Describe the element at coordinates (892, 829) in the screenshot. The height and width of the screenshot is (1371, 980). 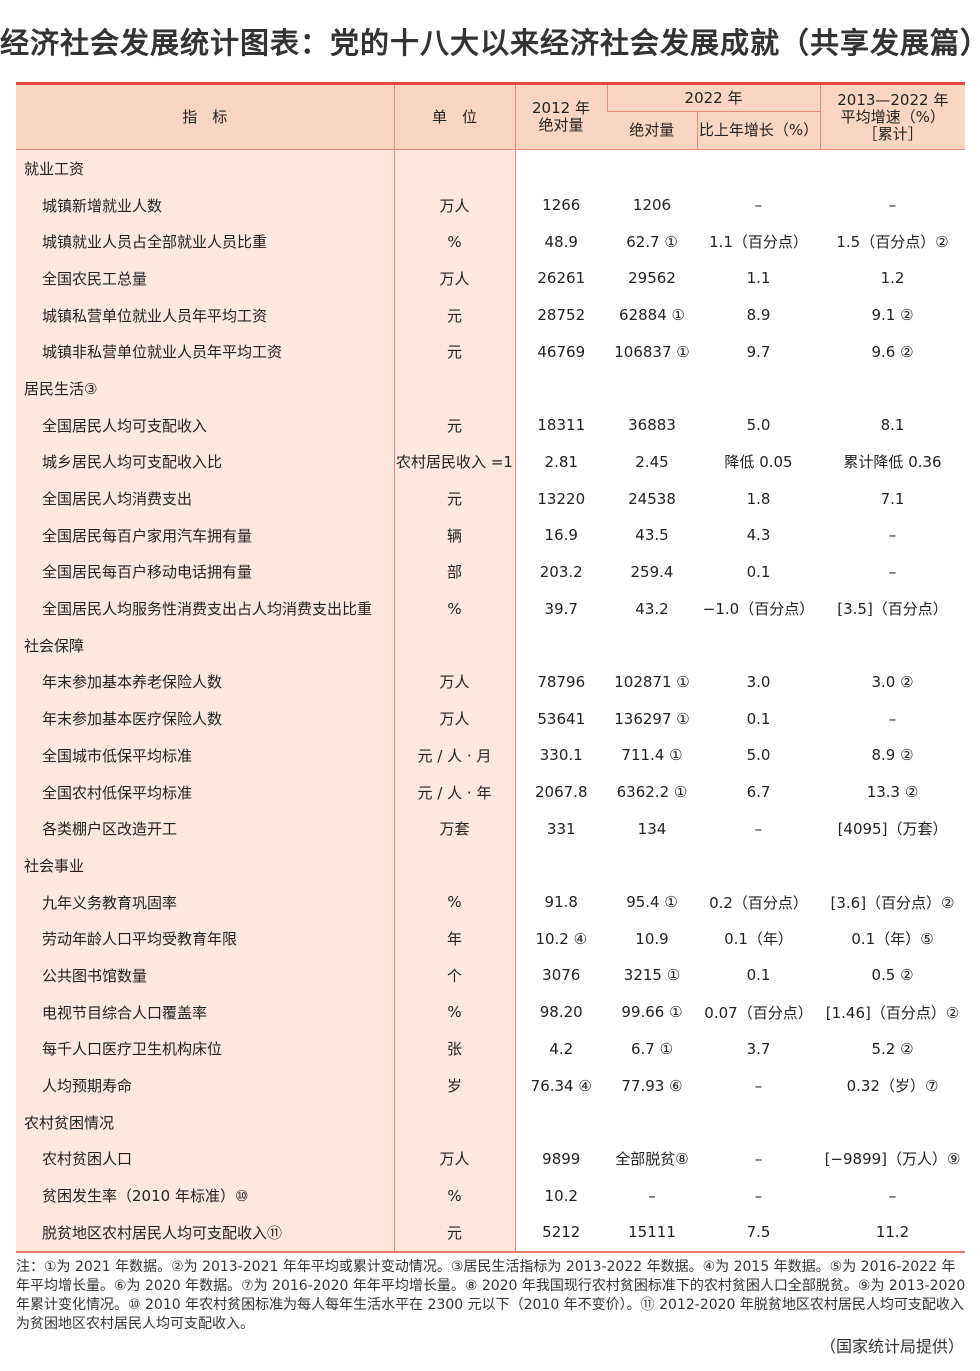
I see `average-cell: [4095]（万套）` at that location.